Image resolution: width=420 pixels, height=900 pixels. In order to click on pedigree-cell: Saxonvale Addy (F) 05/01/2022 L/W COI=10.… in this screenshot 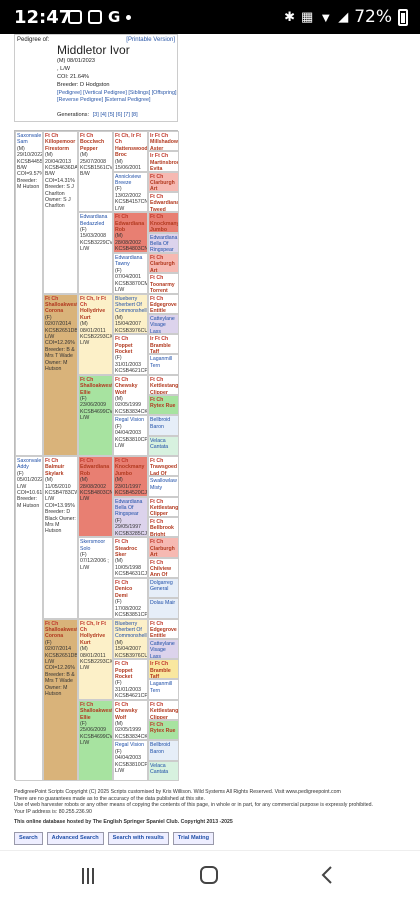, I will do `click(29, 618)`.